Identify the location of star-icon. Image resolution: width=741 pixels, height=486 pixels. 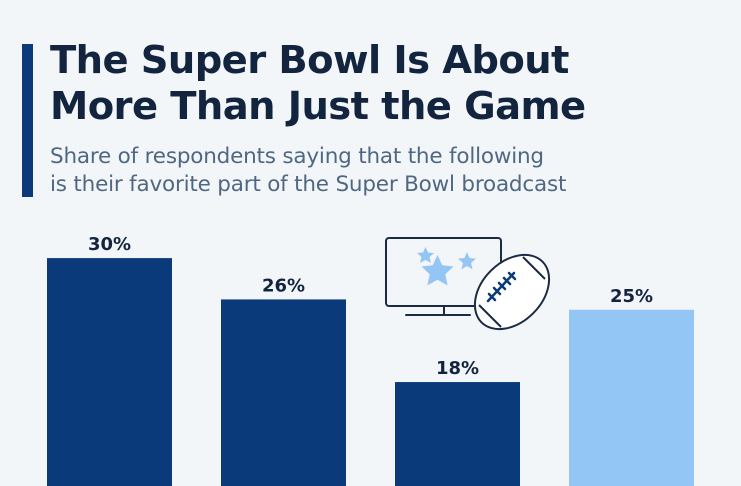
(446, 266).